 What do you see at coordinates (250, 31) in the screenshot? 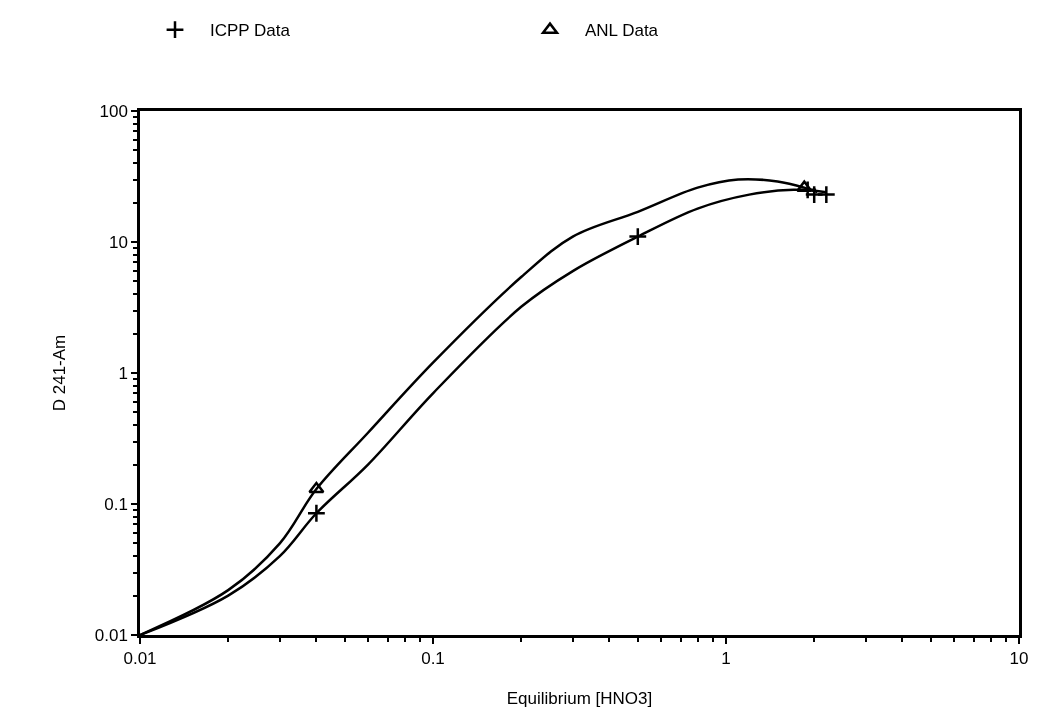
I see `legend-label: ICPP Data` at bounding box center [250, 31].